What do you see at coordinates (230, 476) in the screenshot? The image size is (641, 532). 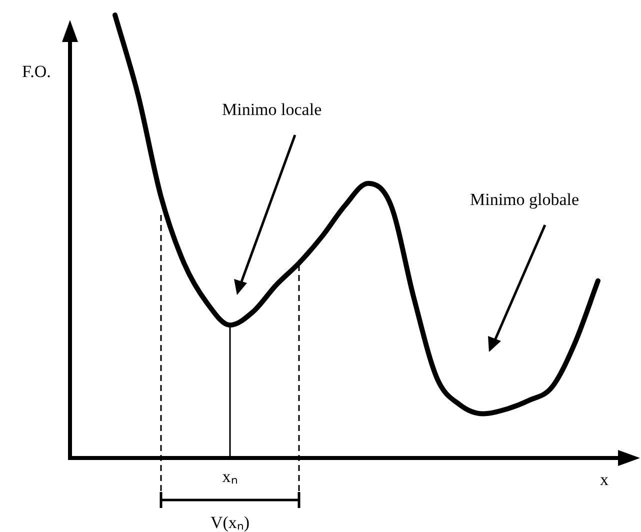 I see `text: xₙ` at bounding box center [230, 476].